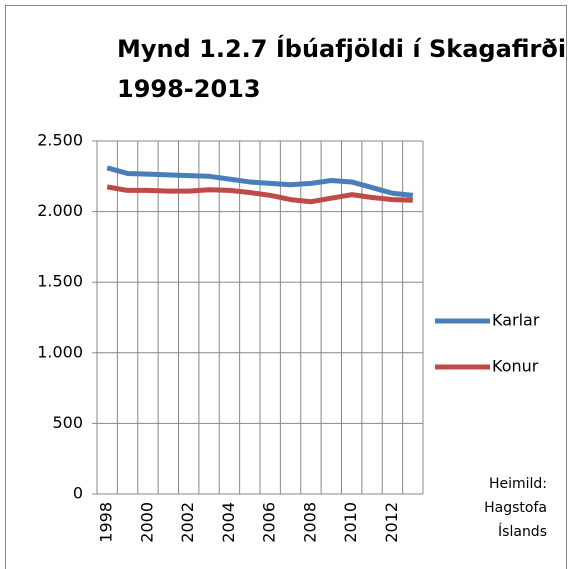 The image size is (573, 569). I want to click on x-tick-label: 2010, so click(350, 522).